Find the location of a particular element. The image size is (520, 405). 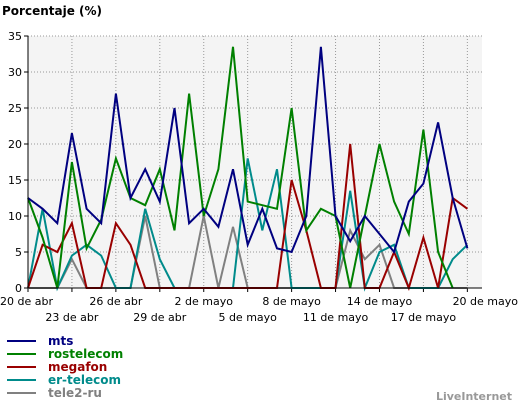

chart-title: Porcentaje (%) is located at coordinates (52, 11).